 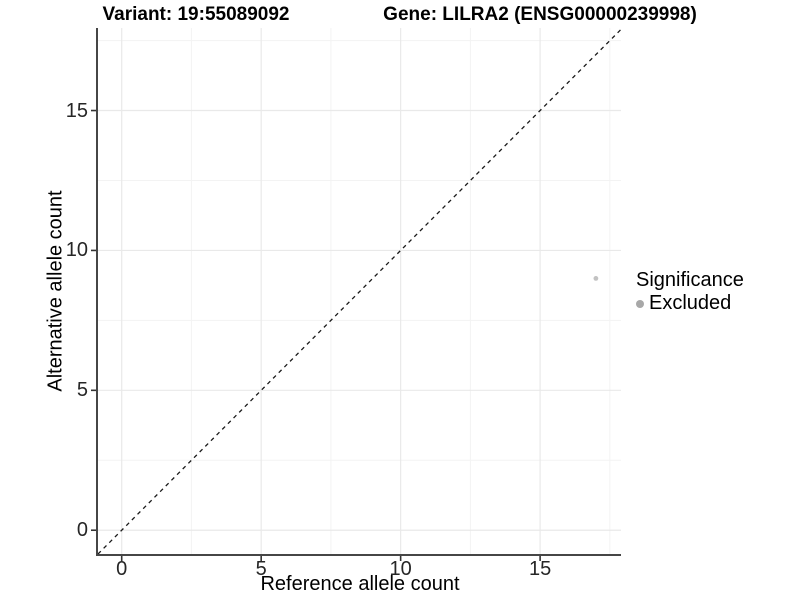 I want to click on y-tick-label: 10, so click(x=76, y=250).